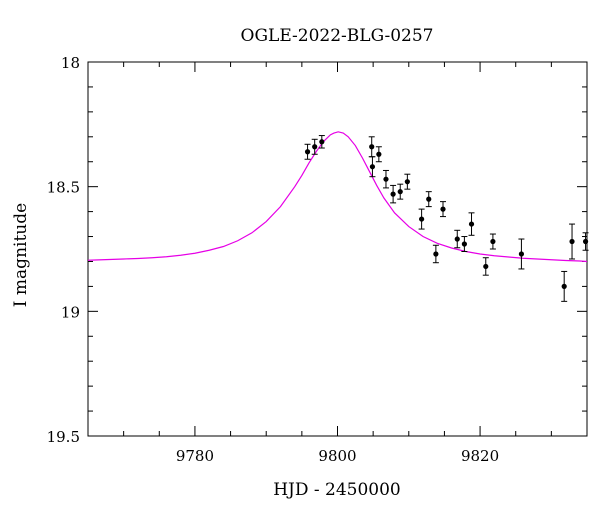 This screenshot has height=512, width=600. I want to click on x-tick-label: 9820, so click(480, 456).